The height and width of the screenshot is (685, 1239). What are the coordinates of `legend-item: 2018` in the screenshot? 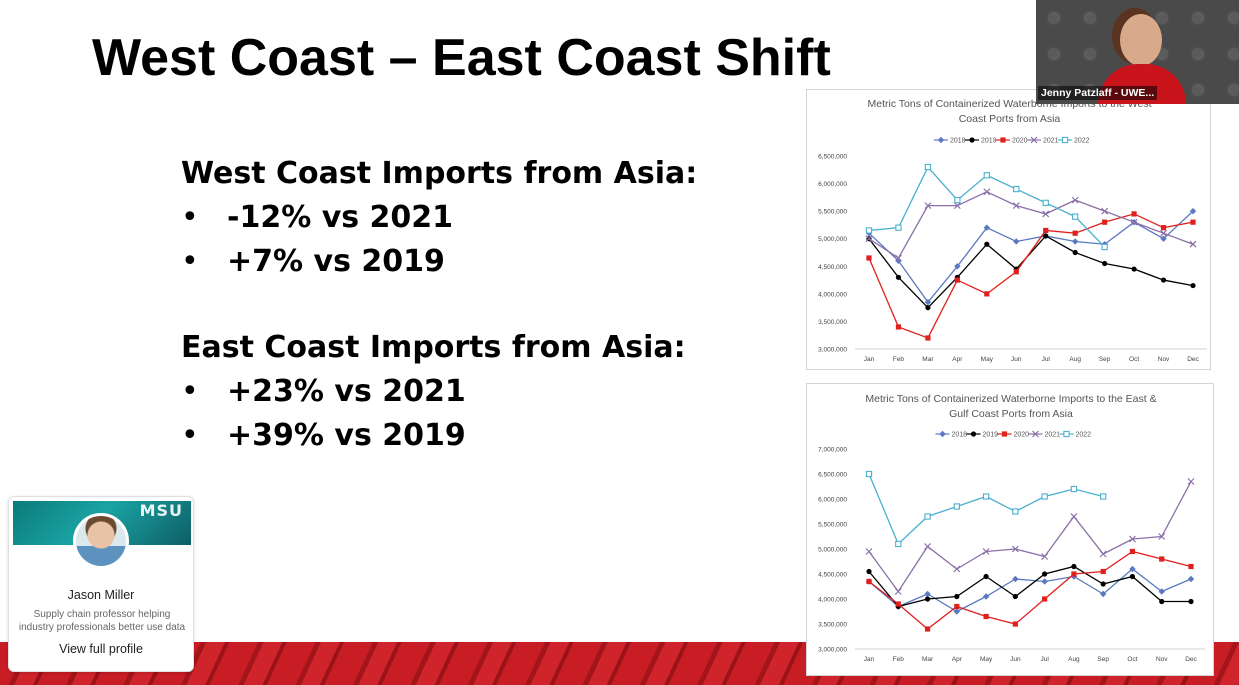 It's located at (951, 434).